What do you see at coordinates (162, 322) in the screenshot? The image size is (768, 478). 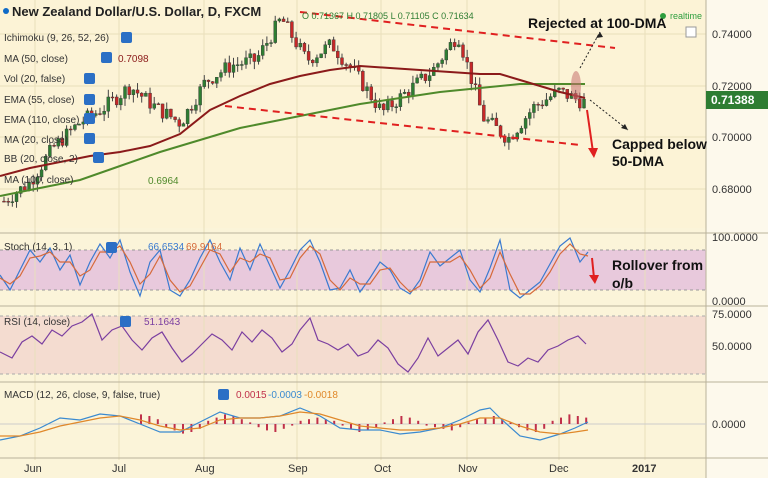 I see `rsi-value: 51.1643` at bounding box center [162, 322].